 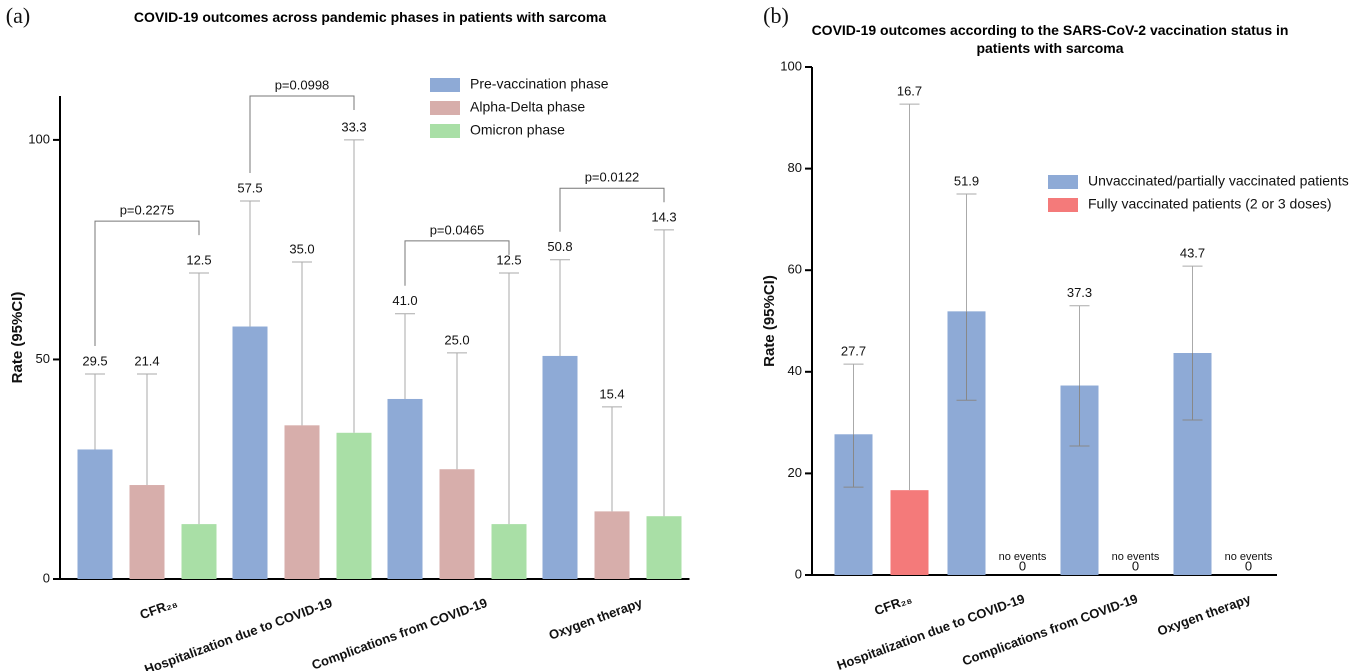 What do you see at coordinates (527, 107) in the screenshot?
I see `legend-label: Alpha-Delta phase` at bounding box center [527, 107].